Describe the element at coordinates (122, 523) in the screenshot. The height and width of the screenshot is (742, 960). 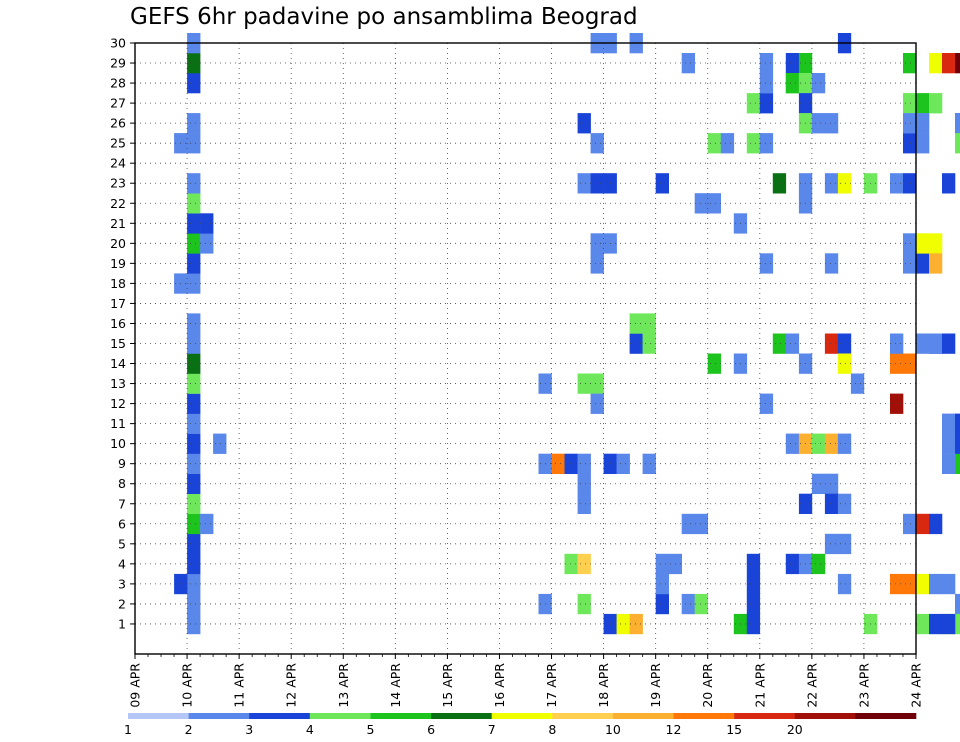
I see `y-tick-label: 6` at that location.